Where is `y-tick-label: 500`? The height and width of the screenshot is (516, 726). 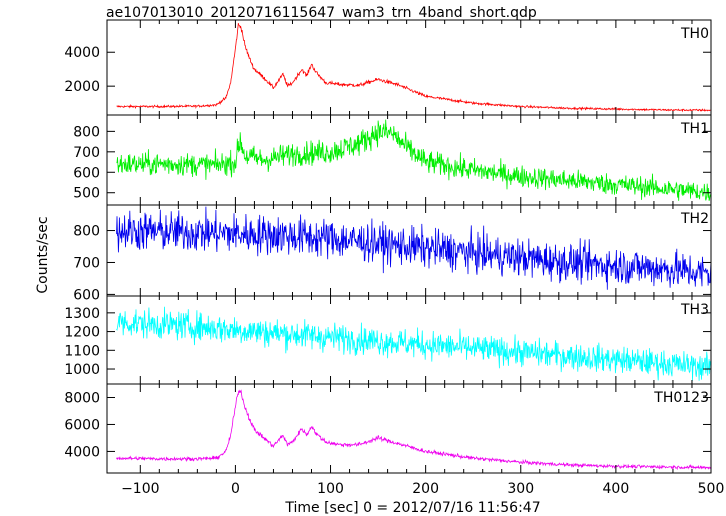 y-tick-label: 500 is located at coordinates (86, 194).